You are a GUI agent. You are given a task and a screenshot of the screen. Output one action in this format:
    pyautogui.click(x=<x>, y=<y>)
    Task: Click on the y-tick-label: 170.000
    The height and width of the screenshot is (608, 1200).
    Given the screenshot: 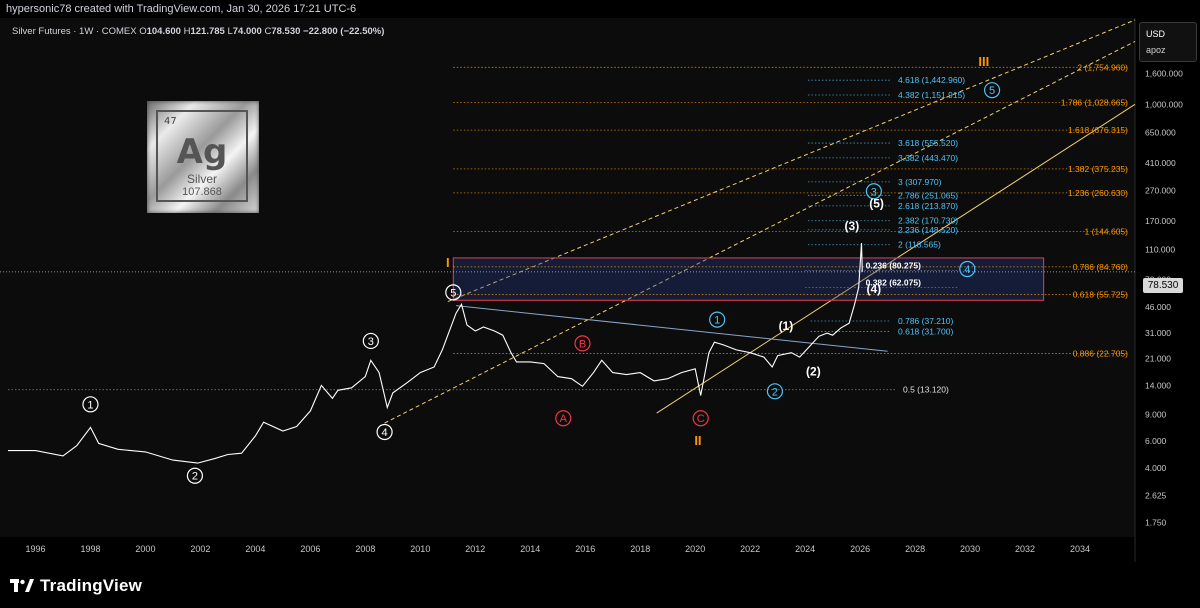 What is the action you would take?
    pyautogui.click(x=1160, y=221)
    